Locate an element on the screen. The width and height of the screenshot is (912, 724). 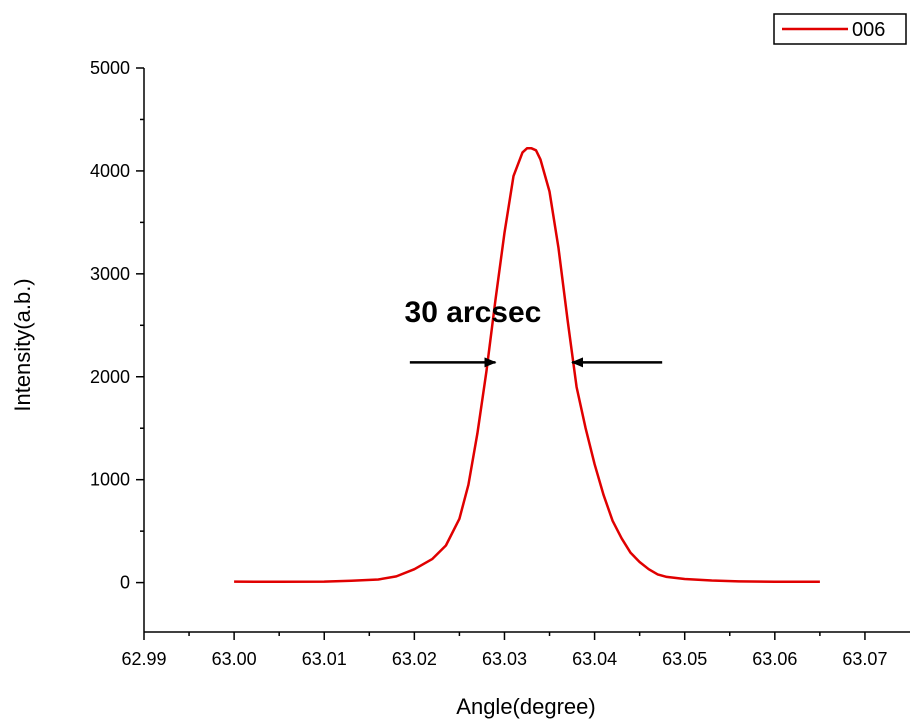
x-tick-label: 63.07 is located at coordinates (864, 659).